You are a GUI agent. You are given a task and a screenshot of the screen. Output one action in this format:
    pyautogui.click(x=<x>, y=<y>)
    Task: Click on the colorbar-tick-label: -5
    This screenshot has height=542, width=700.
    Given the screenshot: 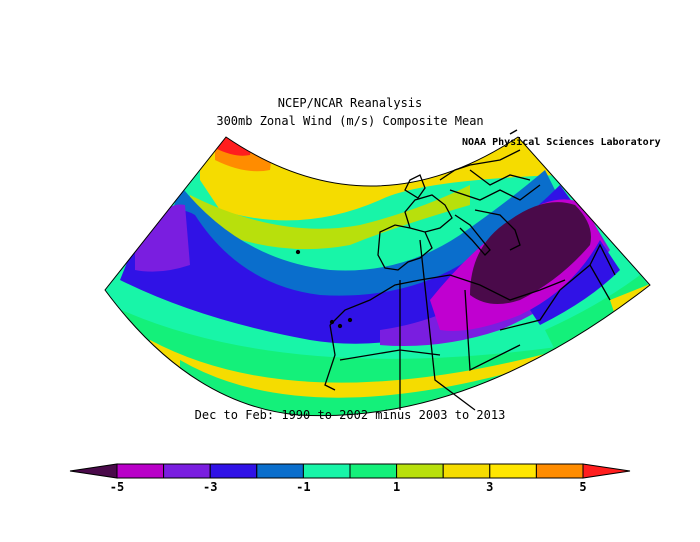 What is the action you would take?
    pyautogui.click(x=117, y=487)
    